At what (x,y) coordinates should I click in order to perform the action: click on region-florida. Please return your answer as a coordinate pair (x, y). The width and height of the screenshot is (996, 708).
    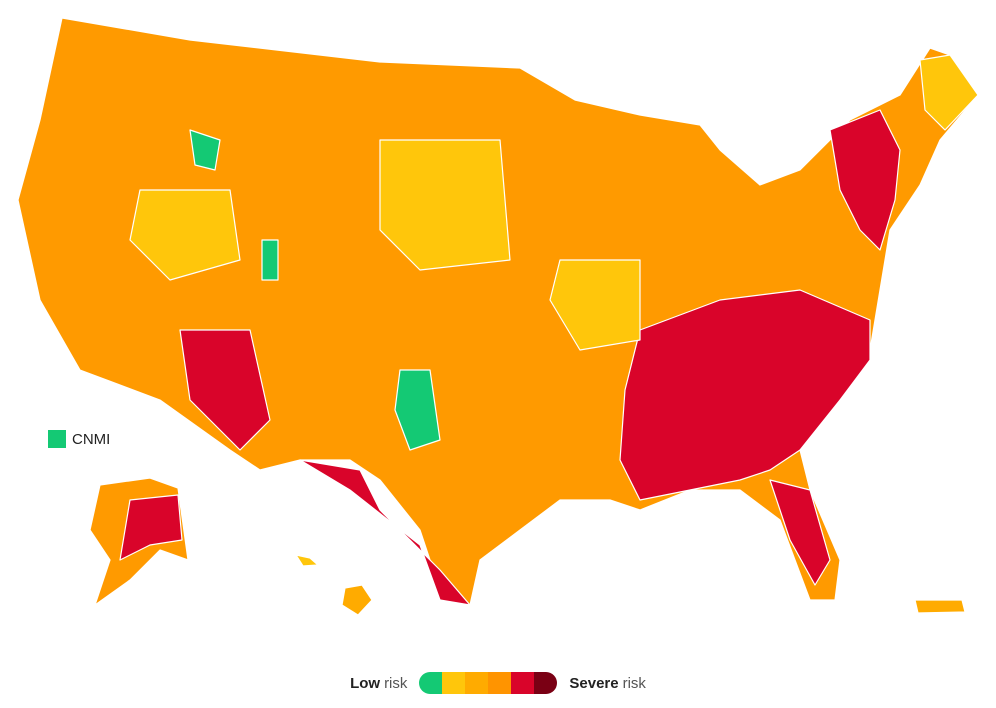
    Looking at the image, I should click on (800, 532).